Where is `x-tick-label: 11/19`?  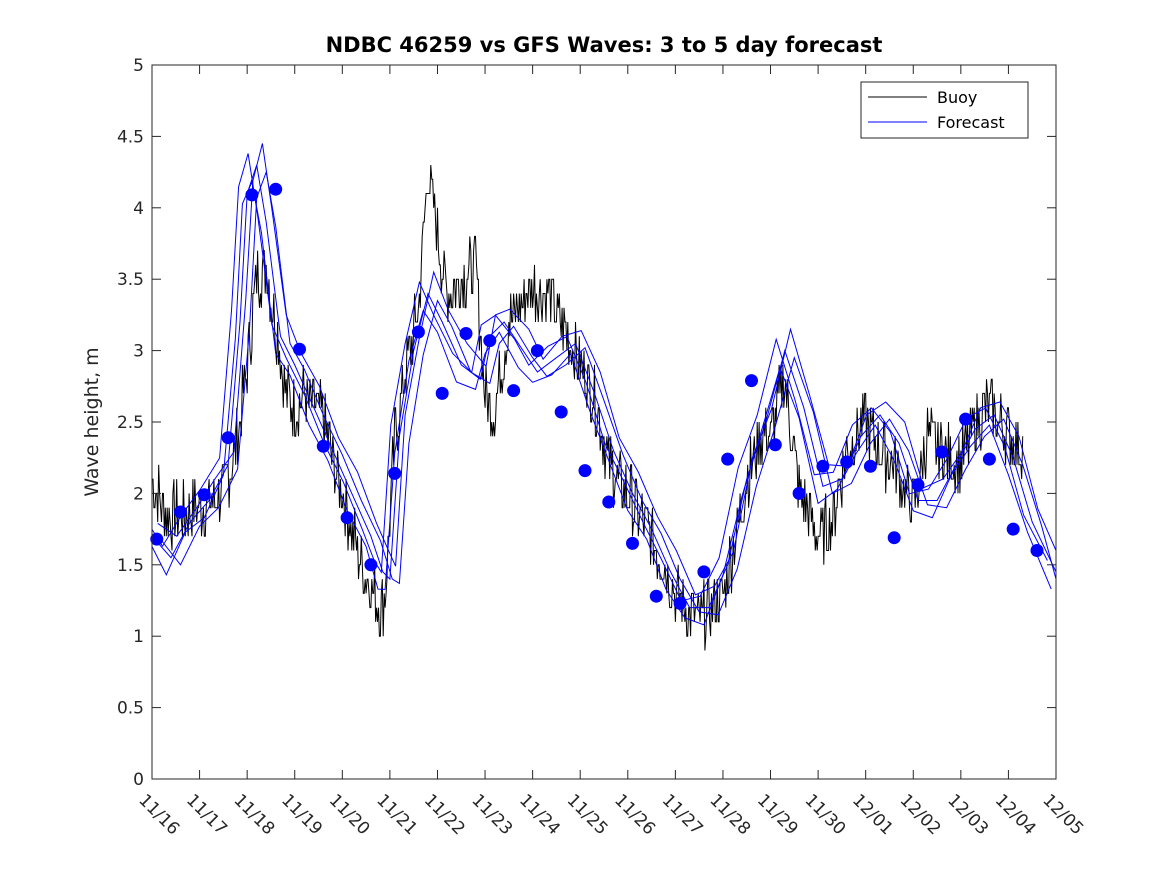 x-tick-label: 11/19 is located at coordinates (301, 814).